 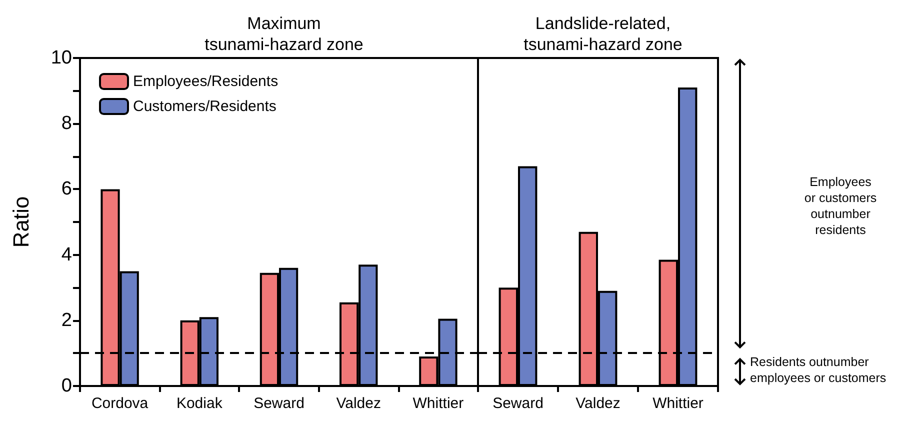 What do you see at coordinates (66, 255) in the screenshot?
I see `y-tick-label: 4` at bounding box center [66, 255].